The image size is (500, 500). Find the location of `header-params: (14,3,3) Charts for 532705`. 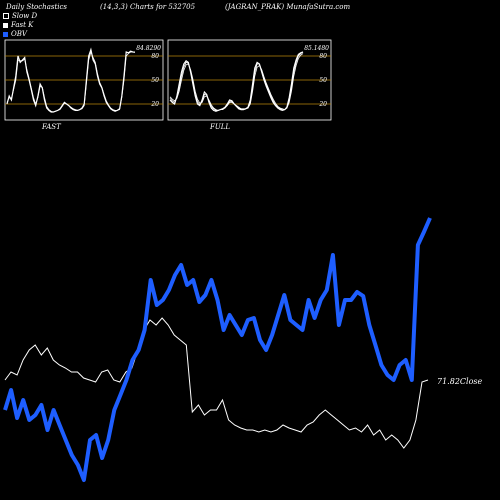

header-params: (14,3,3) Charts for 532705 is located at coordinates (148, 7).